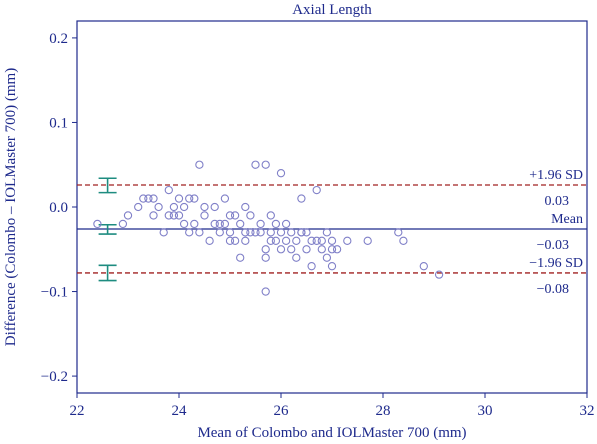 This screenshot has height=444, width=597. I want to click on x-tick-label: 26, so click(282, 411).